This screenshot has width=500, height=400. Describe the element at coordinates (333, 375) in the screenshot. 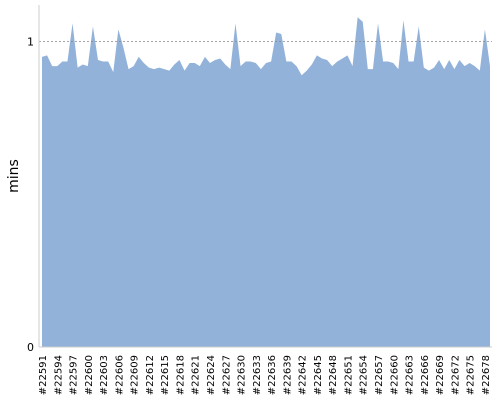

I see `x-tick-label: #22648` at that location.